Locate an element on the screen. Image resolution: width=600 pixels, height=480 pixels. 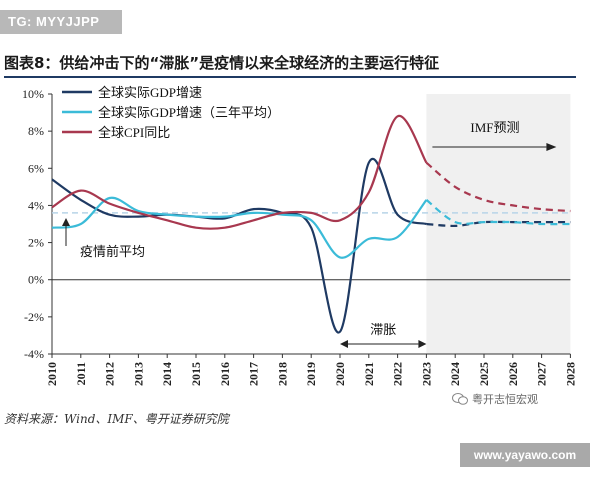
y-tick-label: 8% is located at coordinates (36, 131).